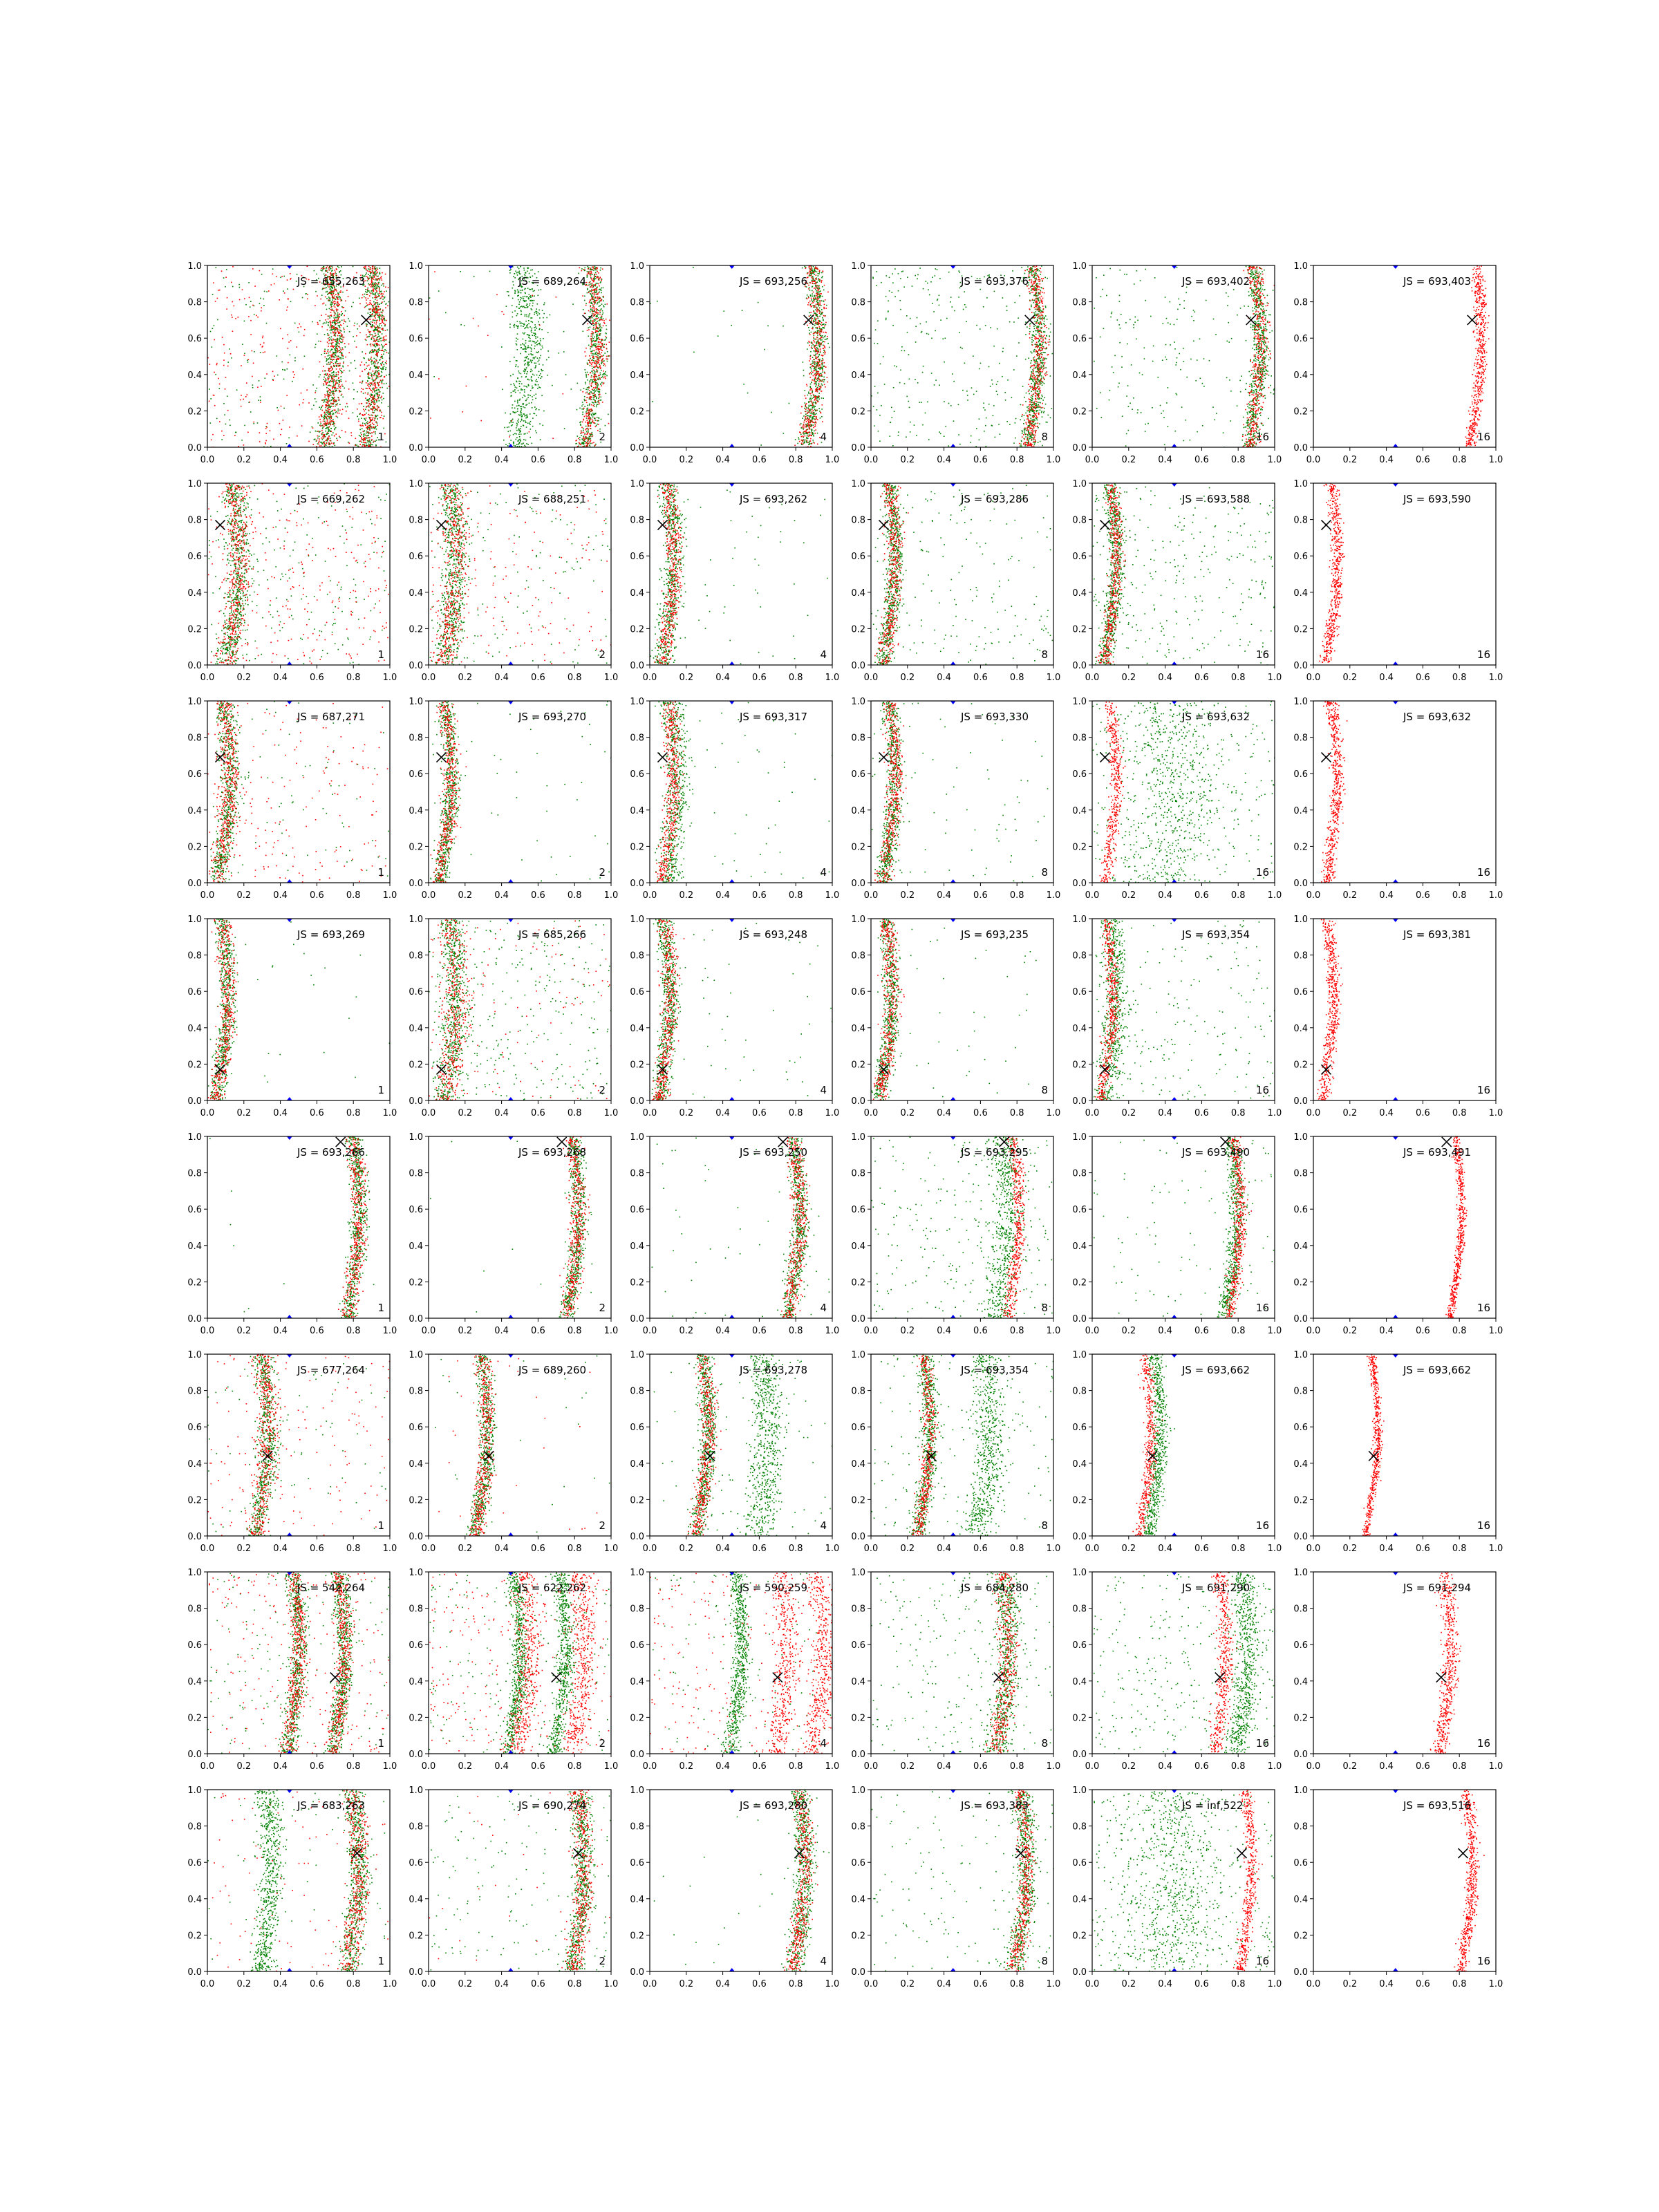 The width and height of the screenshot is (1659, 2212). What do you see at coordinates (416, 412) in the screenshot?
I see `y-tick-label: 0.2` at bounding box center [416, 412].